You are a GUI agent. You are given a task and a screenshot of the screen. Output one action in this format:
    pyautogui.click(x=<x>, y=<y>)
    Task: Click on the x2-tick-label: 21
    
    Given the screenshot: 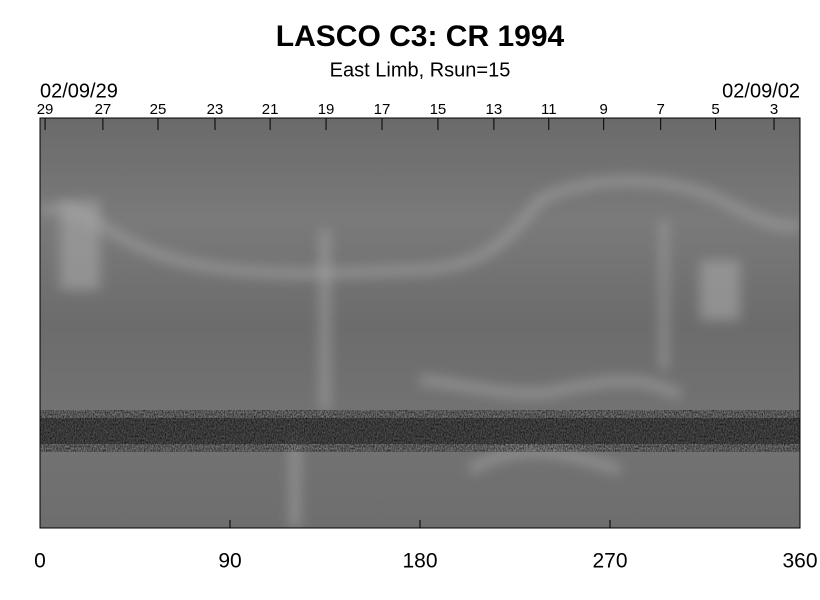 What is the action you would take?
    pyautogui.click(x=270, y=109)
    